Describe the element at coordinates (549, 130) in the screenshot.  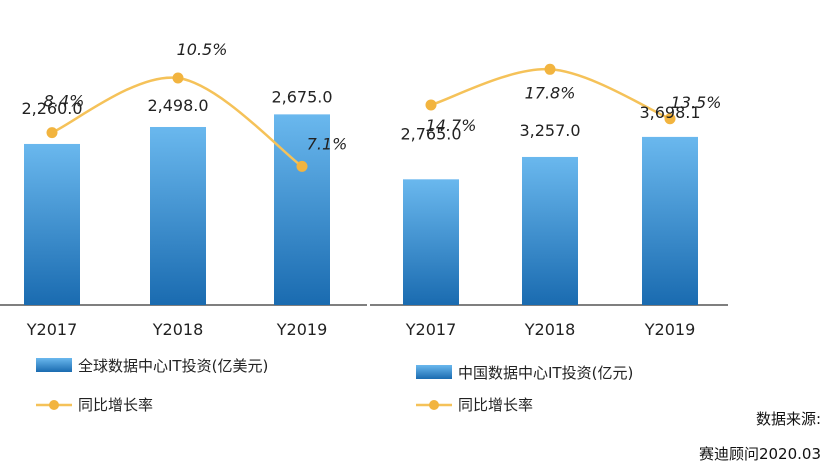
I see `bar-value-label: 3,257.0` at that location.